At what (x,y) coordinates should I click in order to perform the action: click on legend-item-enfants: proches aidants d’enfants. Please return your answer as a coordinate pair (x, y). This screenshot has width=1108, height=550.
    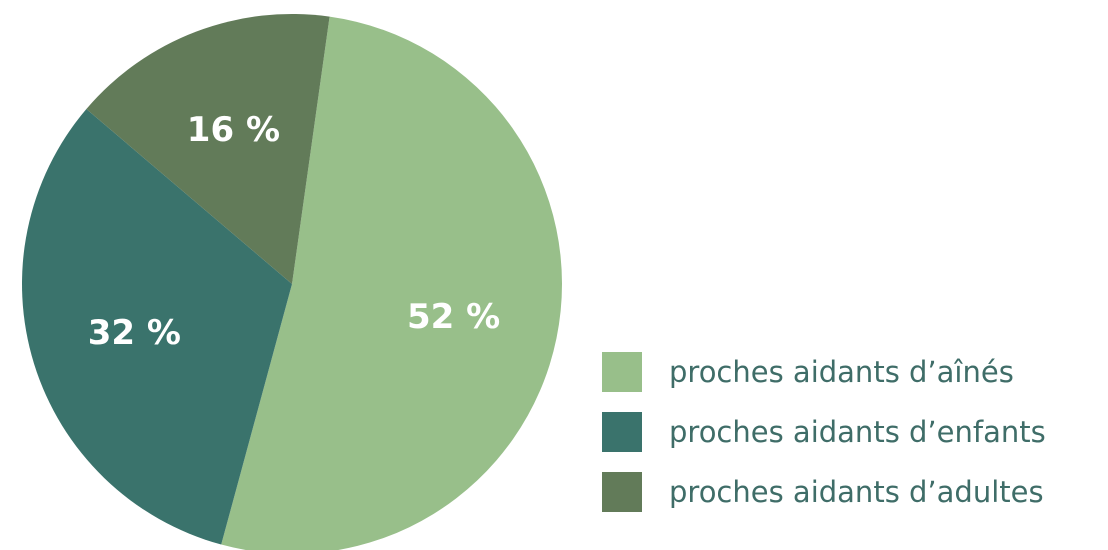
    Looking at the image, I should click on (852, 432).